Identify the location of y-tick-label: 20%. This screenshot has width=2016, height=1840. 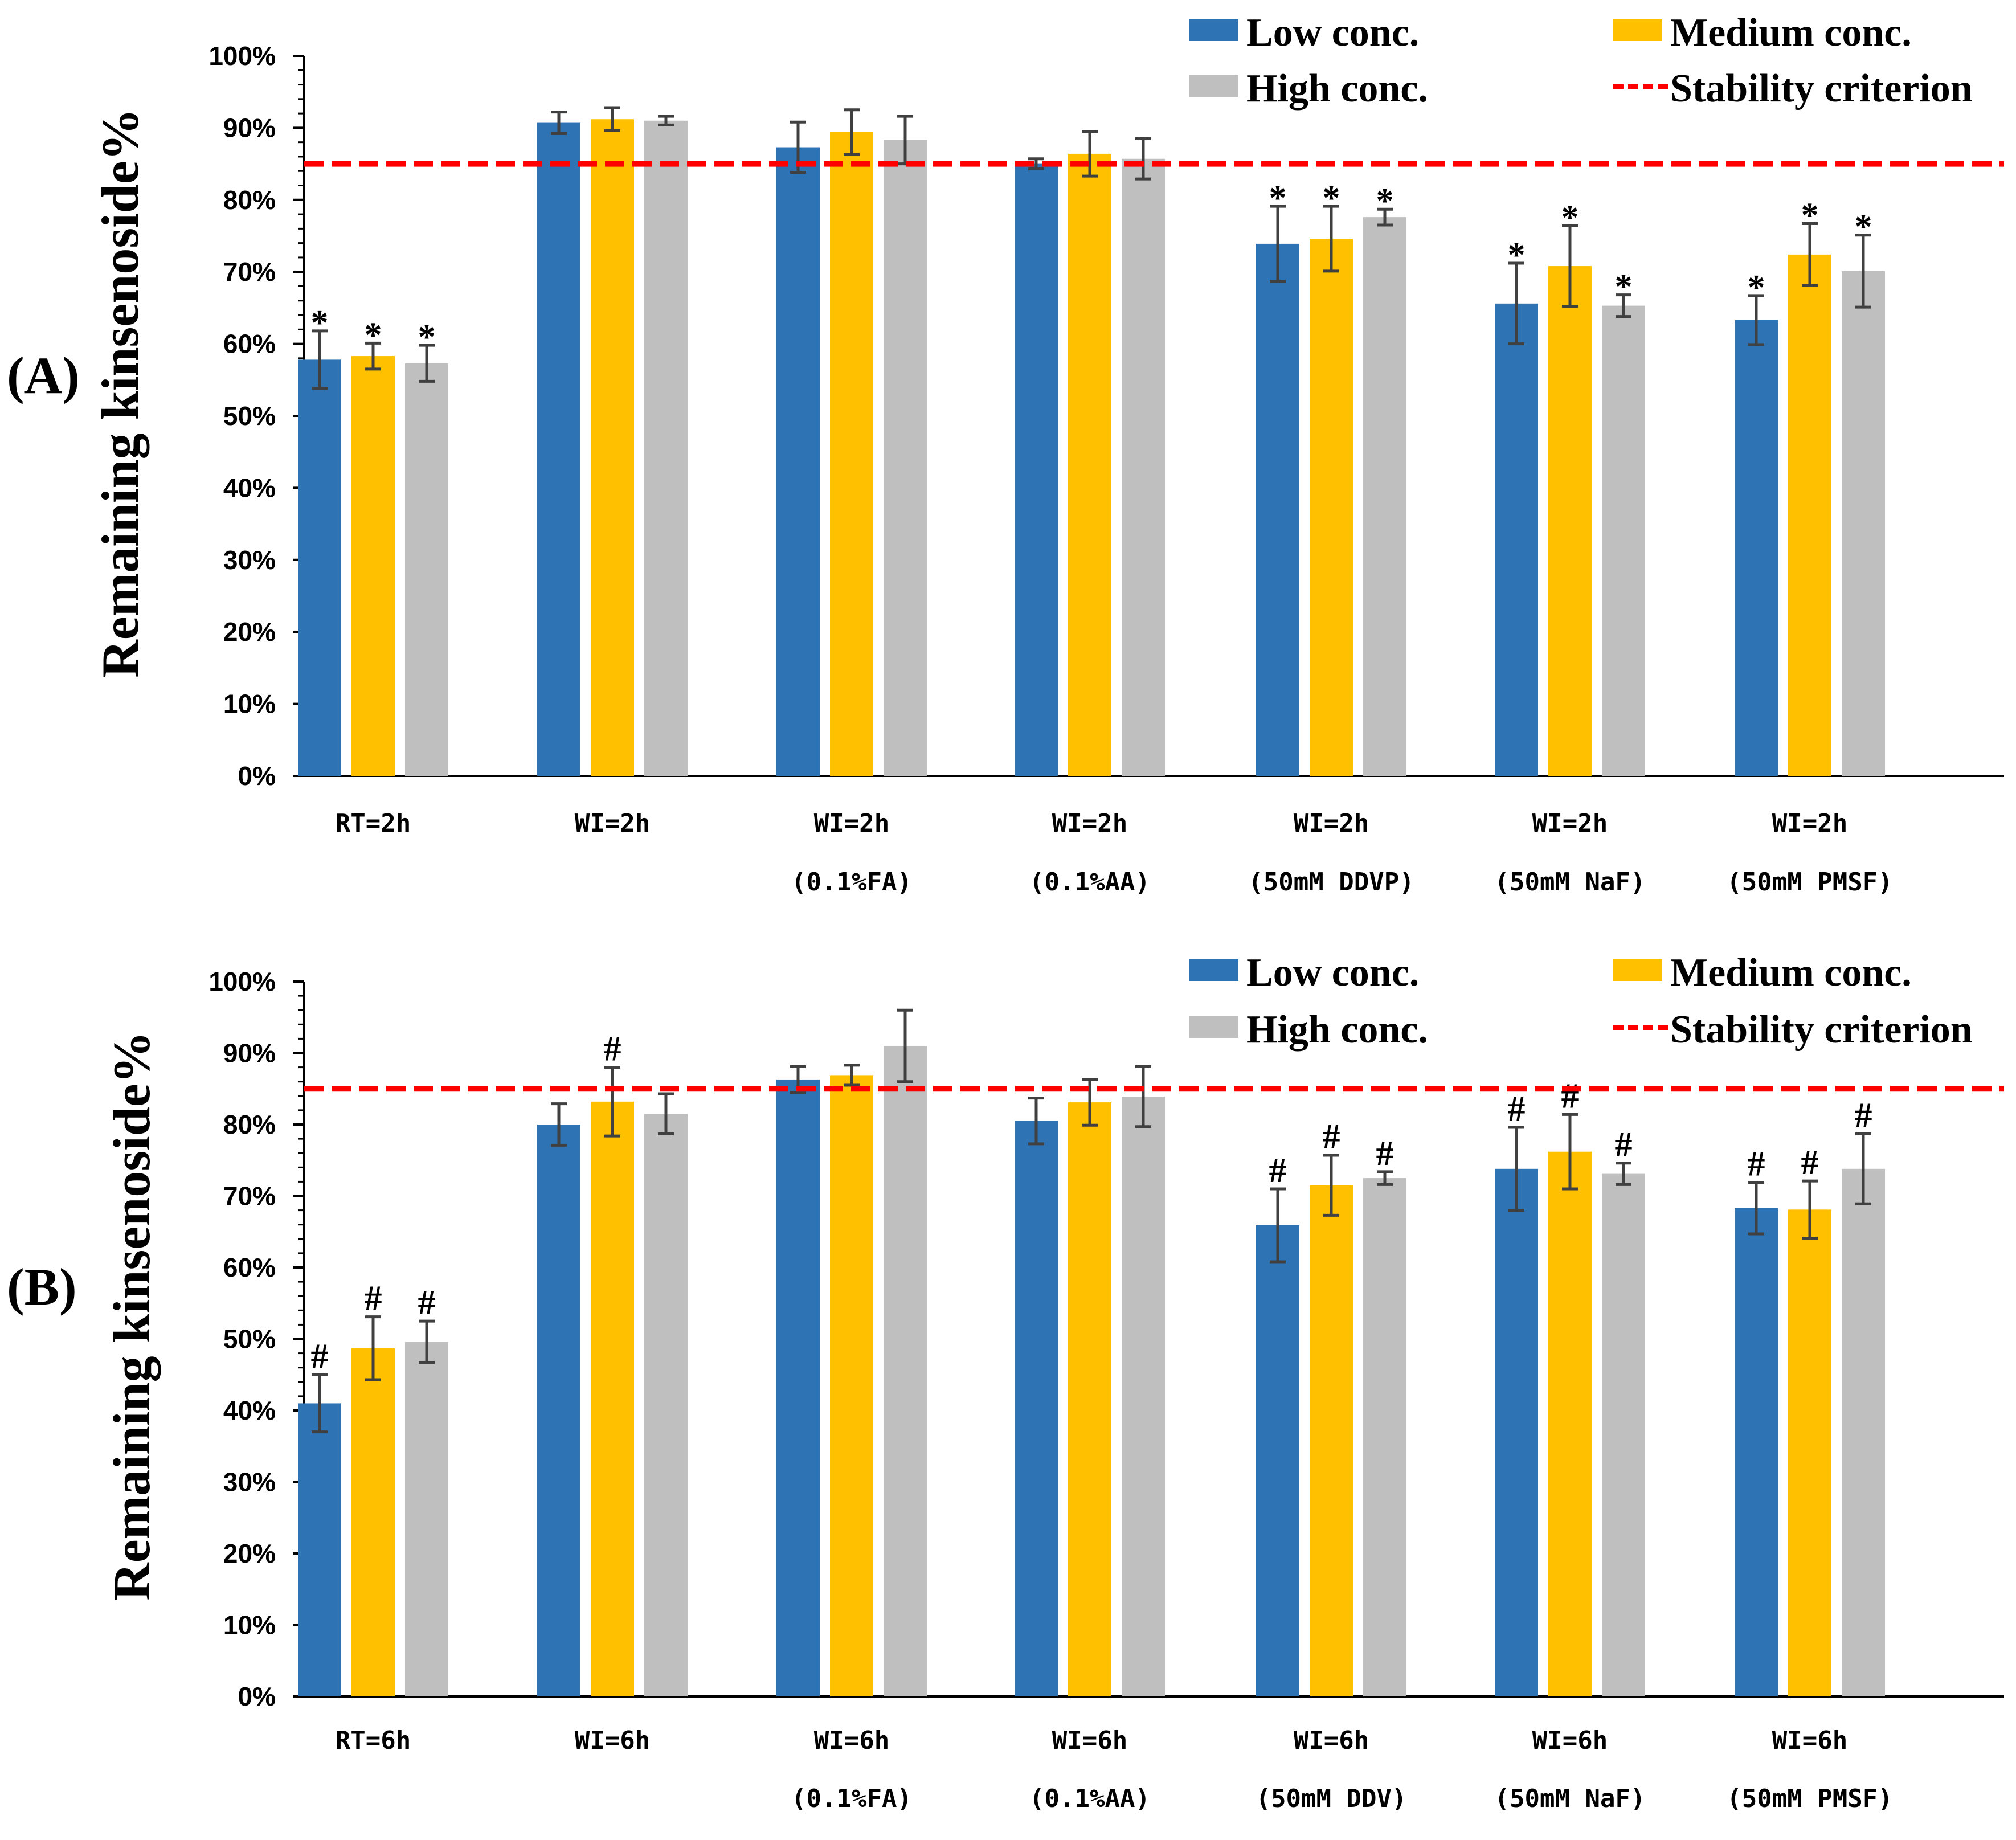
(250, 632).